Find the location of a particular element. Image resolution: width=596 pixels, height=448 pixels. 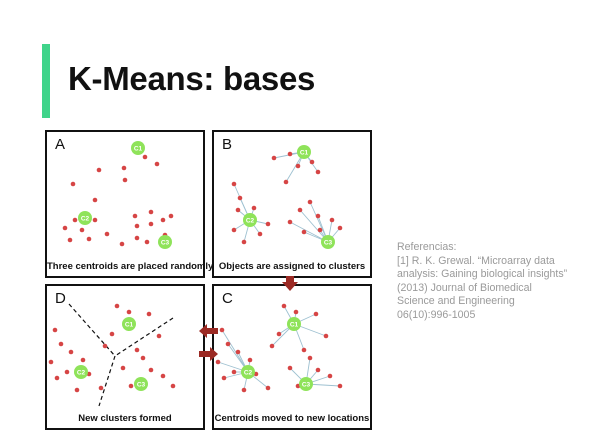

reference-line: analysis: Gaining biological insights” is located at coordinates (482, 274).